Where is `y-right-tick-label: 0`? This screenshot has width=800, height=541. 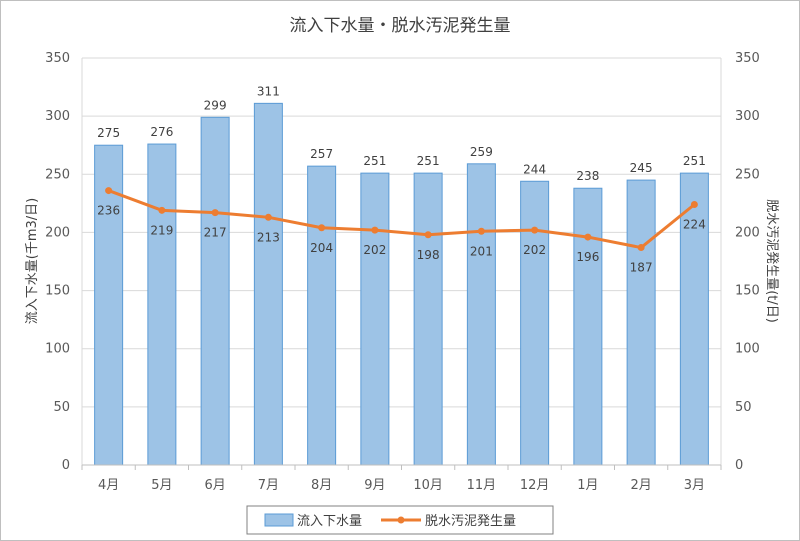 y-right-tick-label: 0 is located at coordinates (739, 465).